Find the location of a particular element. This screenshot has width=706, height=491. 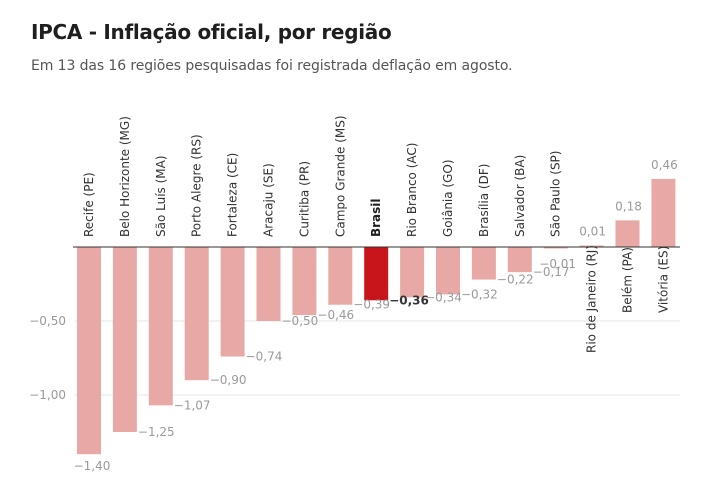

value-label: −0,46 is located at coordinates (335, 315).